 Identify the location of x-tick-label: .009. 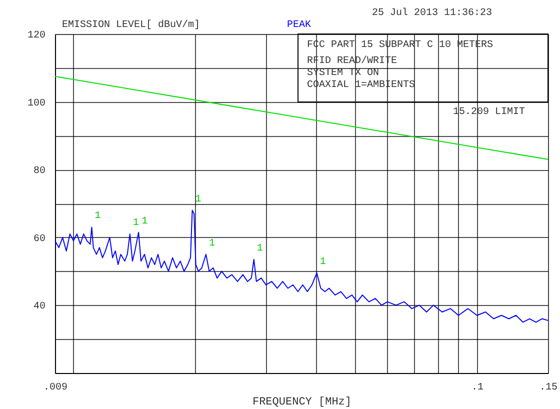
(55, 388).